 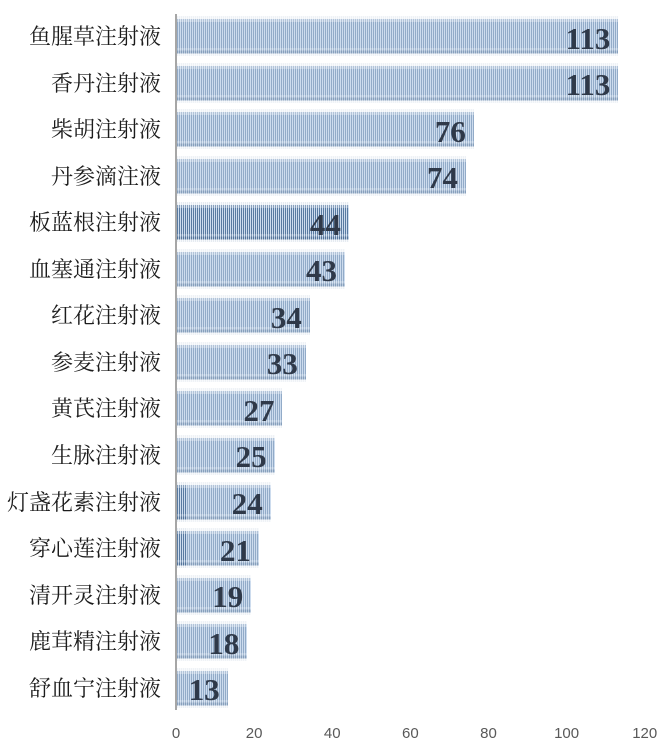 What do you see at coordinates (105, 130) in the screenshot?
I see `category-label: 柴胡注射液` at bounding box center [105, 130].